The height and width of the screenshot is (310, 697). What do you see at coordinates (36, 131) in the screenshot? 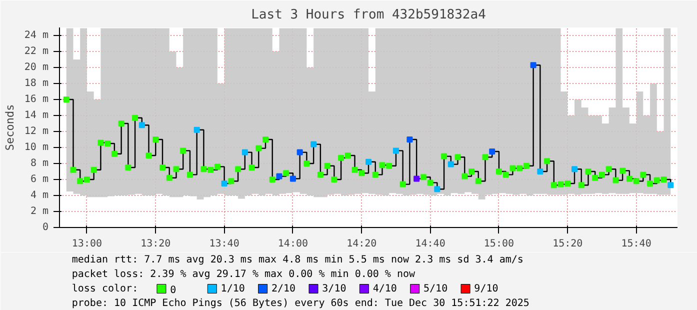
I see `y-tick-label: 12 m` at bounding box center [36, 131].